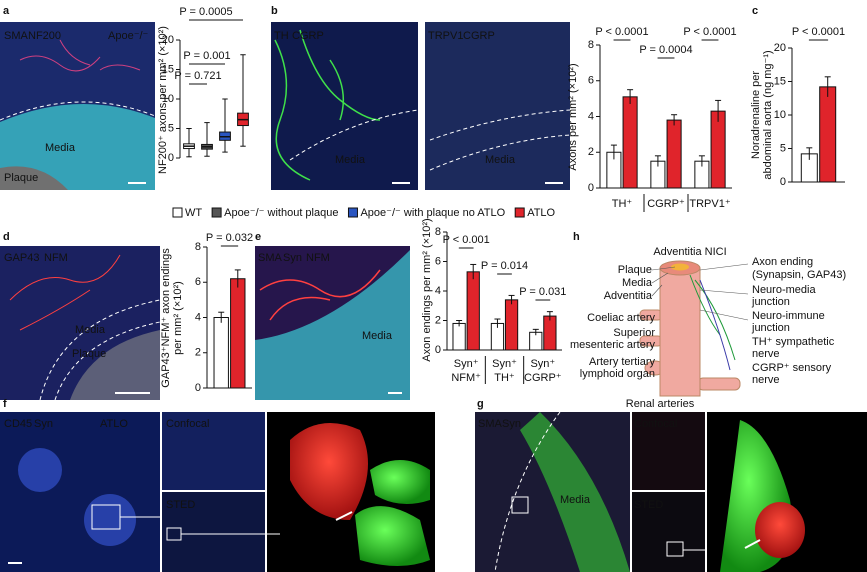 Image resolution: width=867 pixels, height=572 pixels. I want to click on panel-letter: e, so click(258, 237).